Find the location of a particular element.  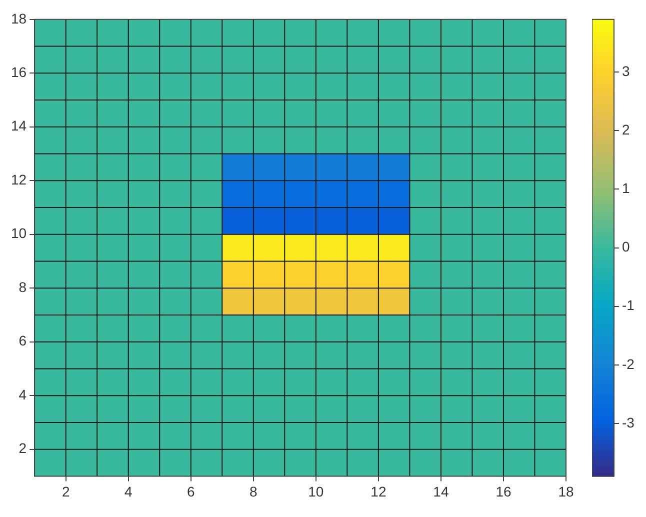

x-tick-label: 8 is located at coordinates (253, 491).